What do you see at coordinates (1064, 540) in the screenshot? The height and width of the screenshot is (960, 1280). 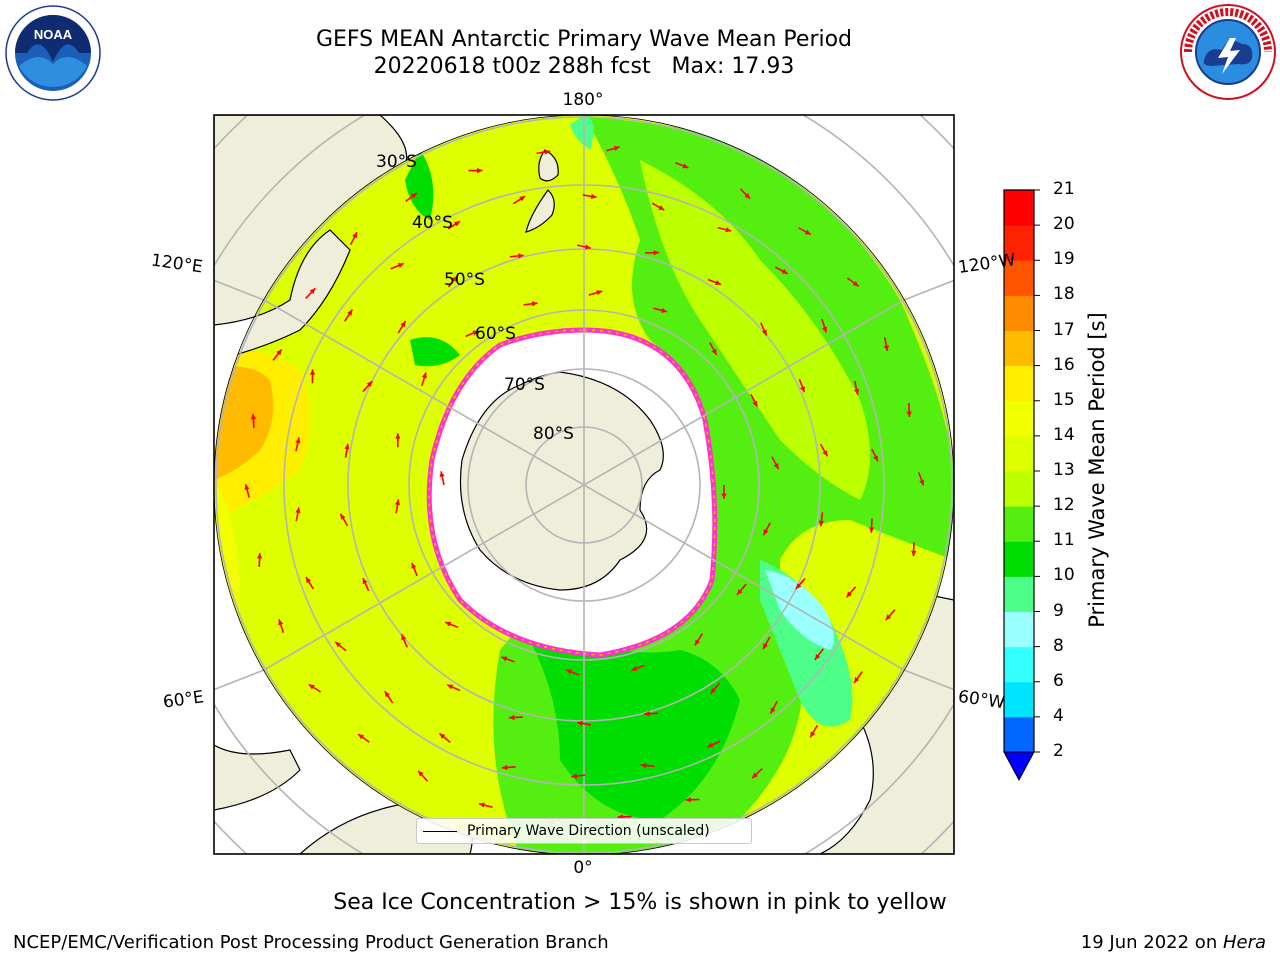 I see `colorbar-tick-label: 11` at bounding box center [1064, 540].